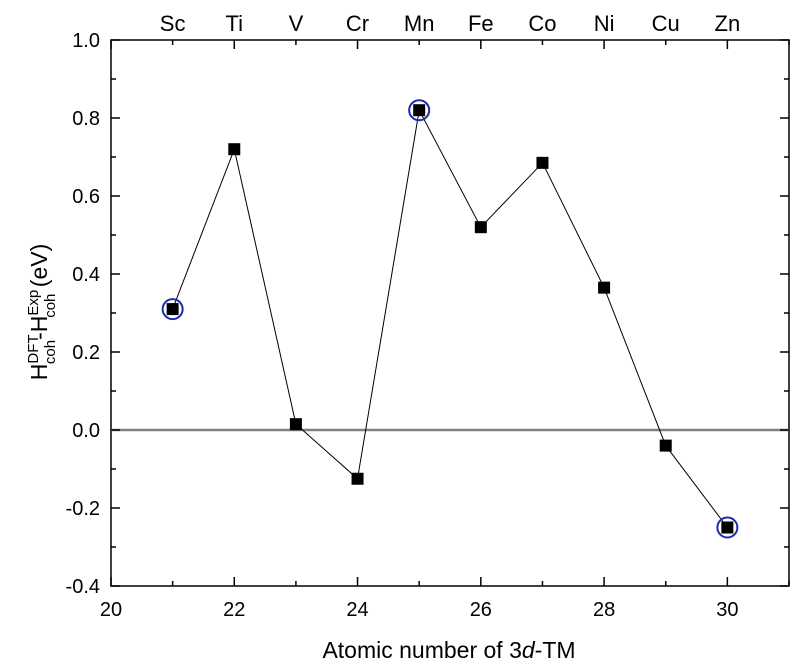 This screenshot has width=809, height=669. Describe the element at coordinates (419, 23) in the screenshot. I see `top-element-label: Mn` at that location.